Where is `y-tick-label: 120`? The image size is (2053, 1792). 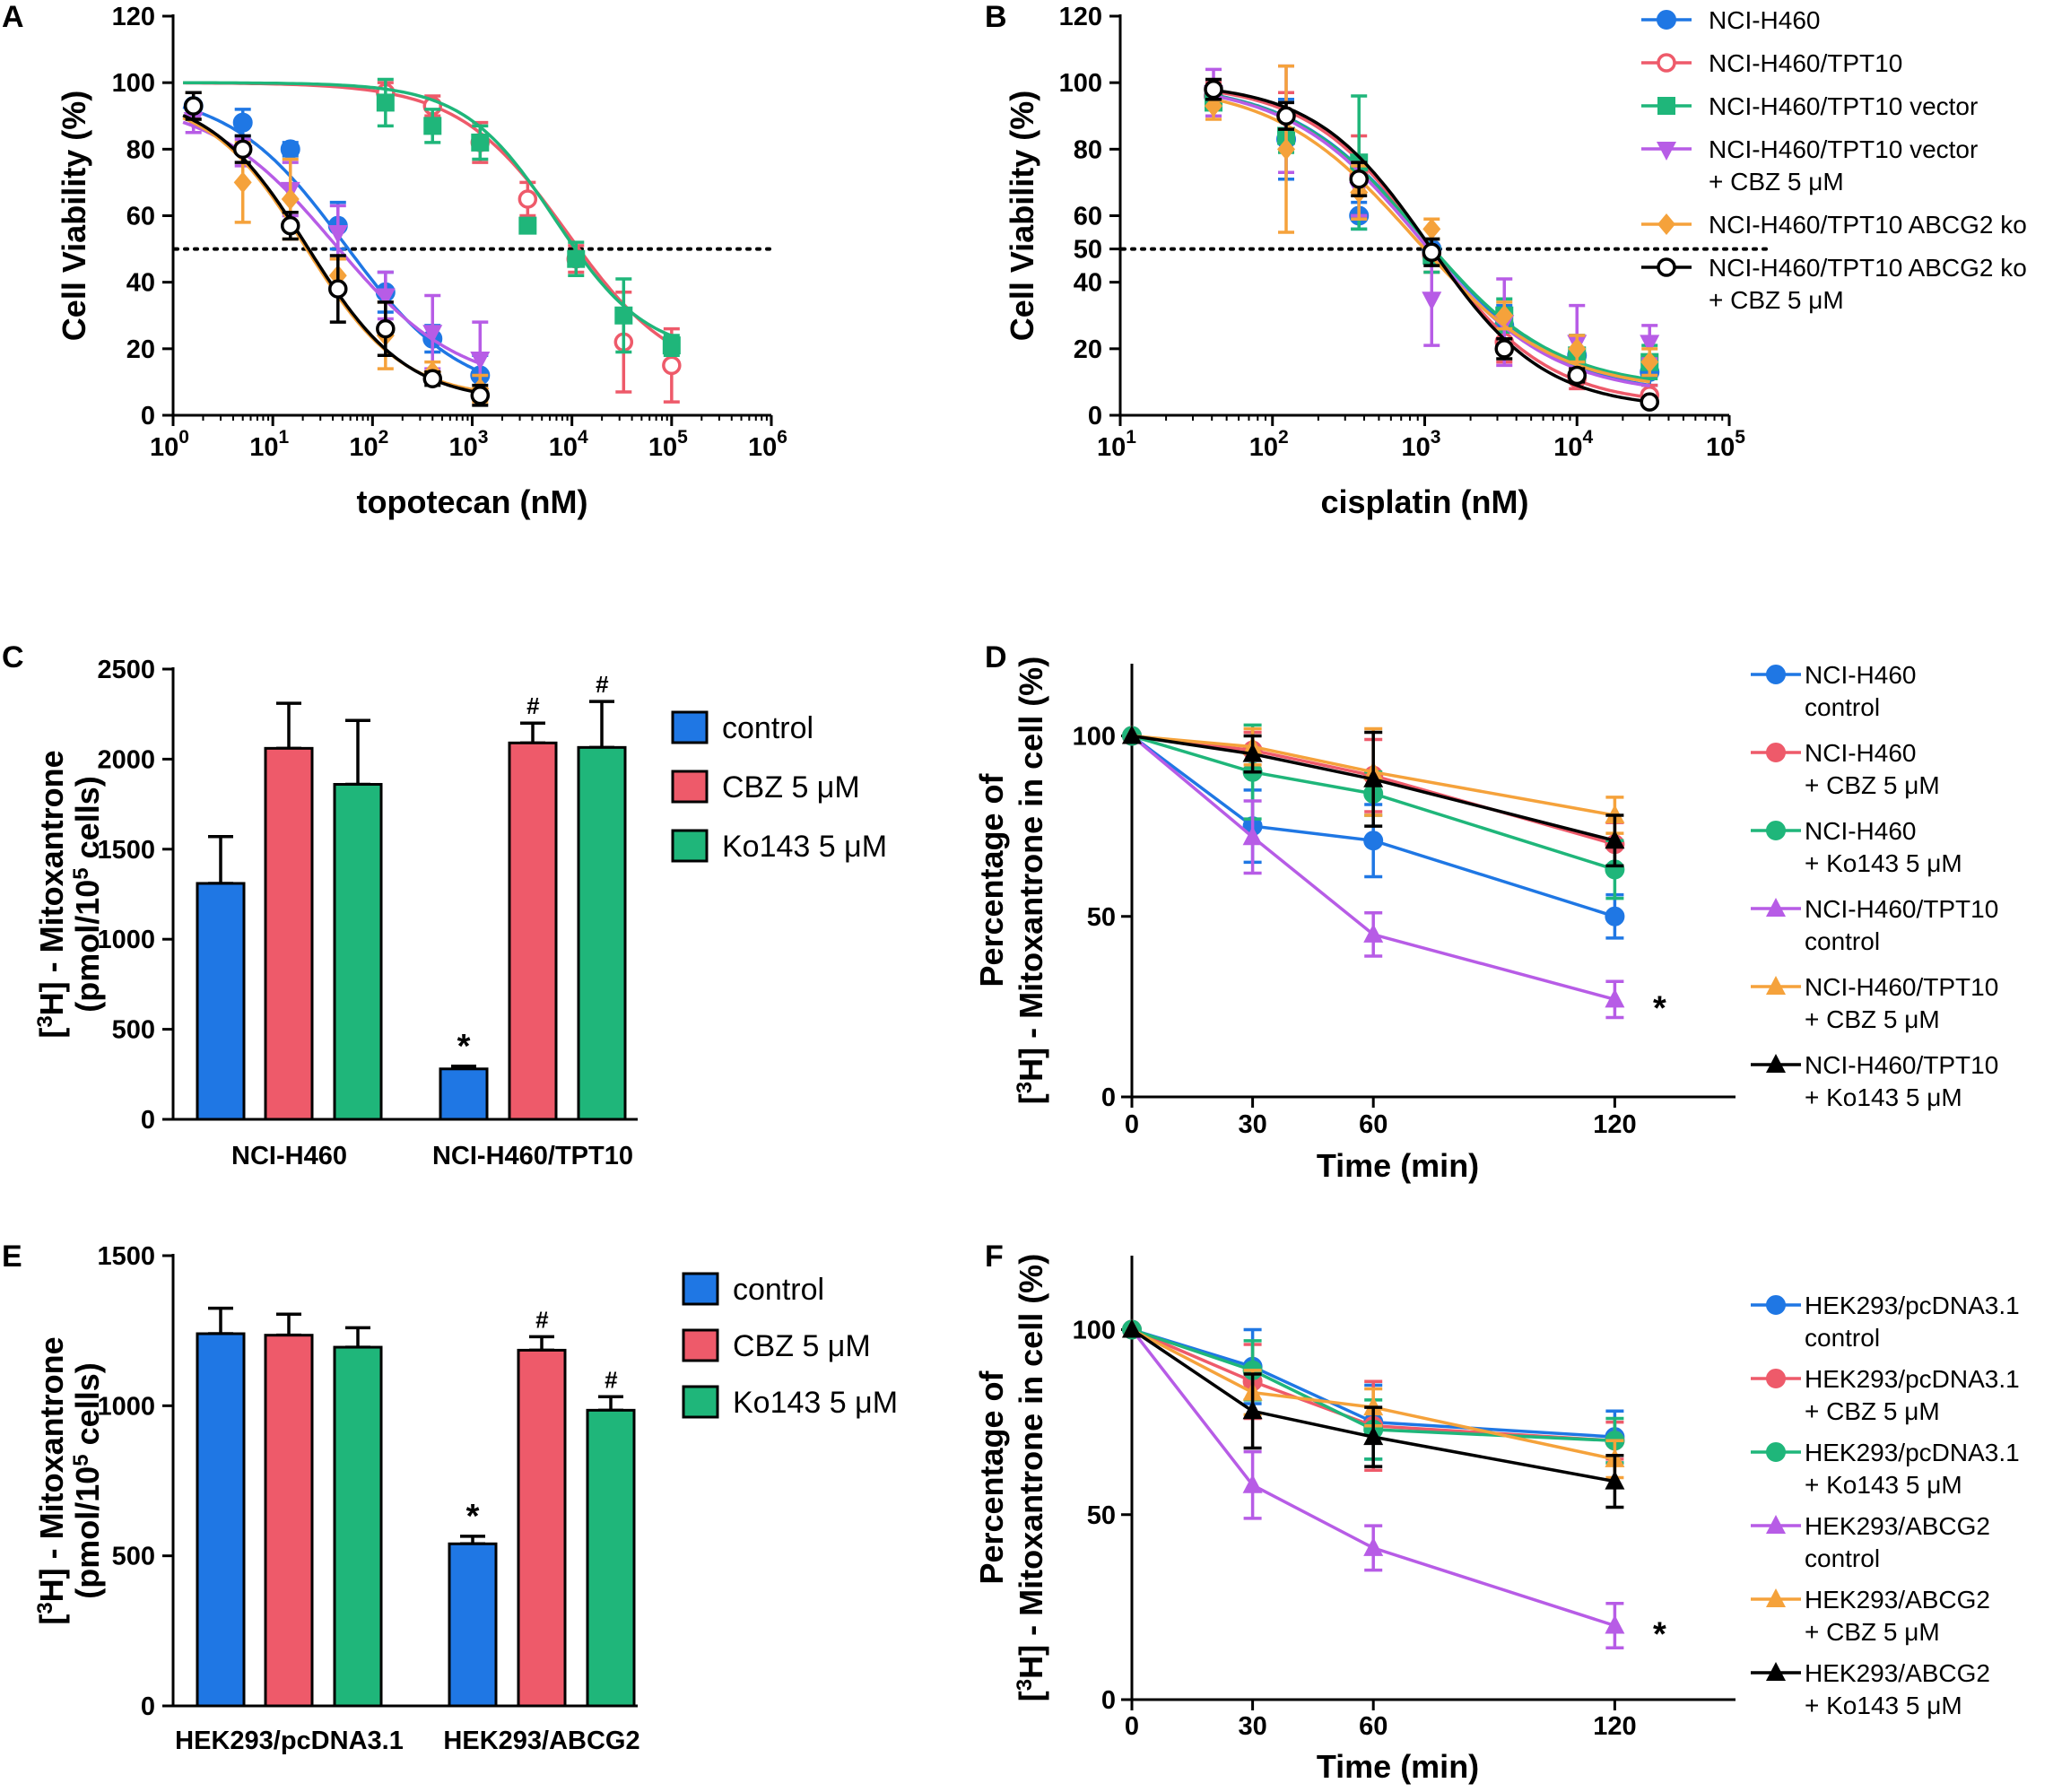
y-tick-label: 120 is located at coordinates (1080, 17).